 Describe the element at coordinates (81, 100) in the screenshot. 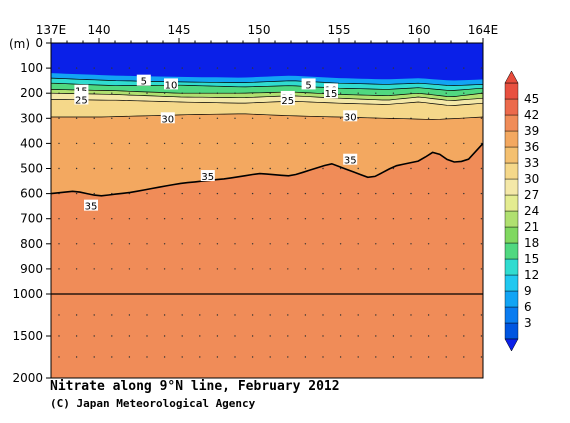

I see `isoline-label: 25` at that location.